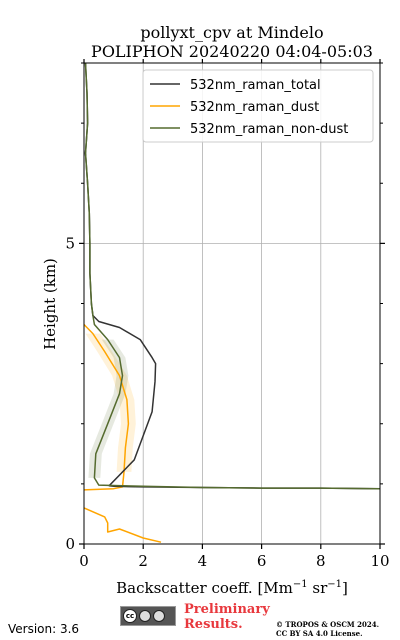 This screenshot has width=400, height=640. I want to click on x-tick-label: 0, so click(84, 561).